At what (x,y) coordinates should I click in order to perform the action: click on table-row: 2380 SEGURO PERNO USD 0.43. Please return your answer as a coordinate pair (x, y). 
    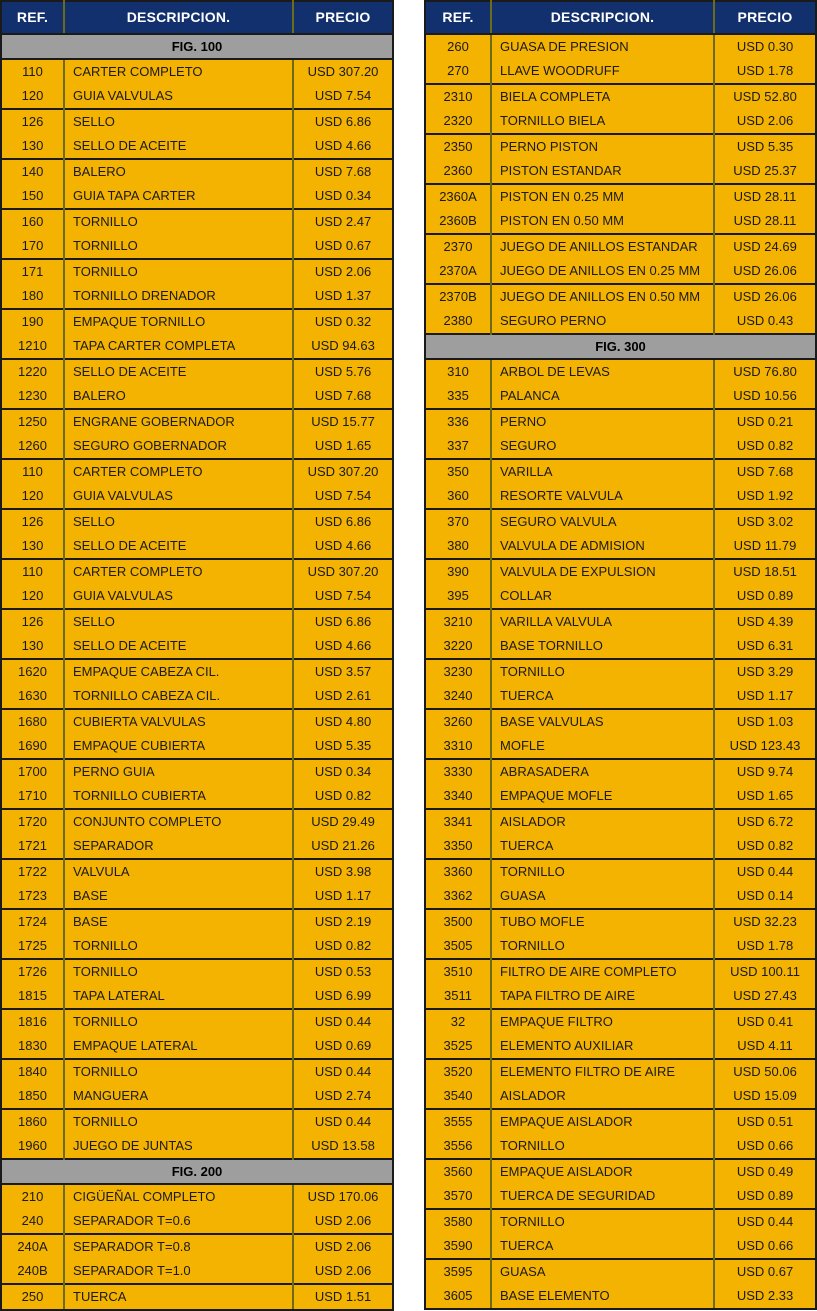
    Looking at the image, I should click on (620, 321).